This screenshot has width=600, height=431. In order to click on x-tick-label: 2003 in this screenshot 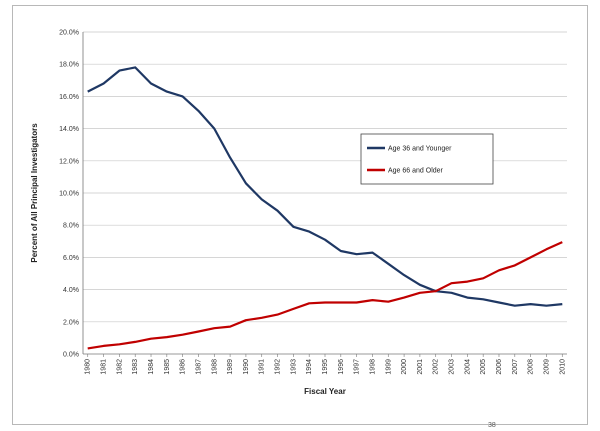, I will do `click(452, 367)`.